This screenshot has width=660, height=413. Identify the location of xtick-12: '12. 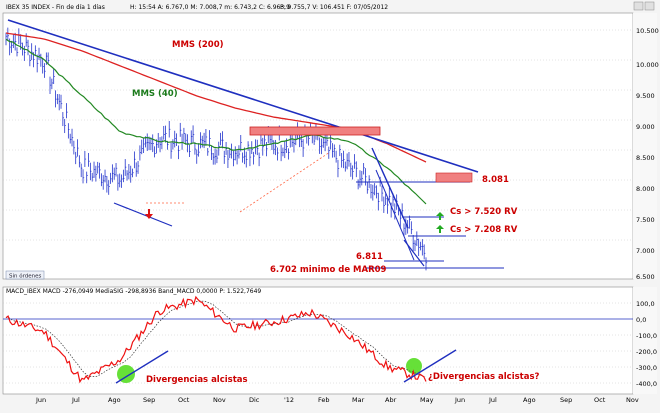
(289, 400).